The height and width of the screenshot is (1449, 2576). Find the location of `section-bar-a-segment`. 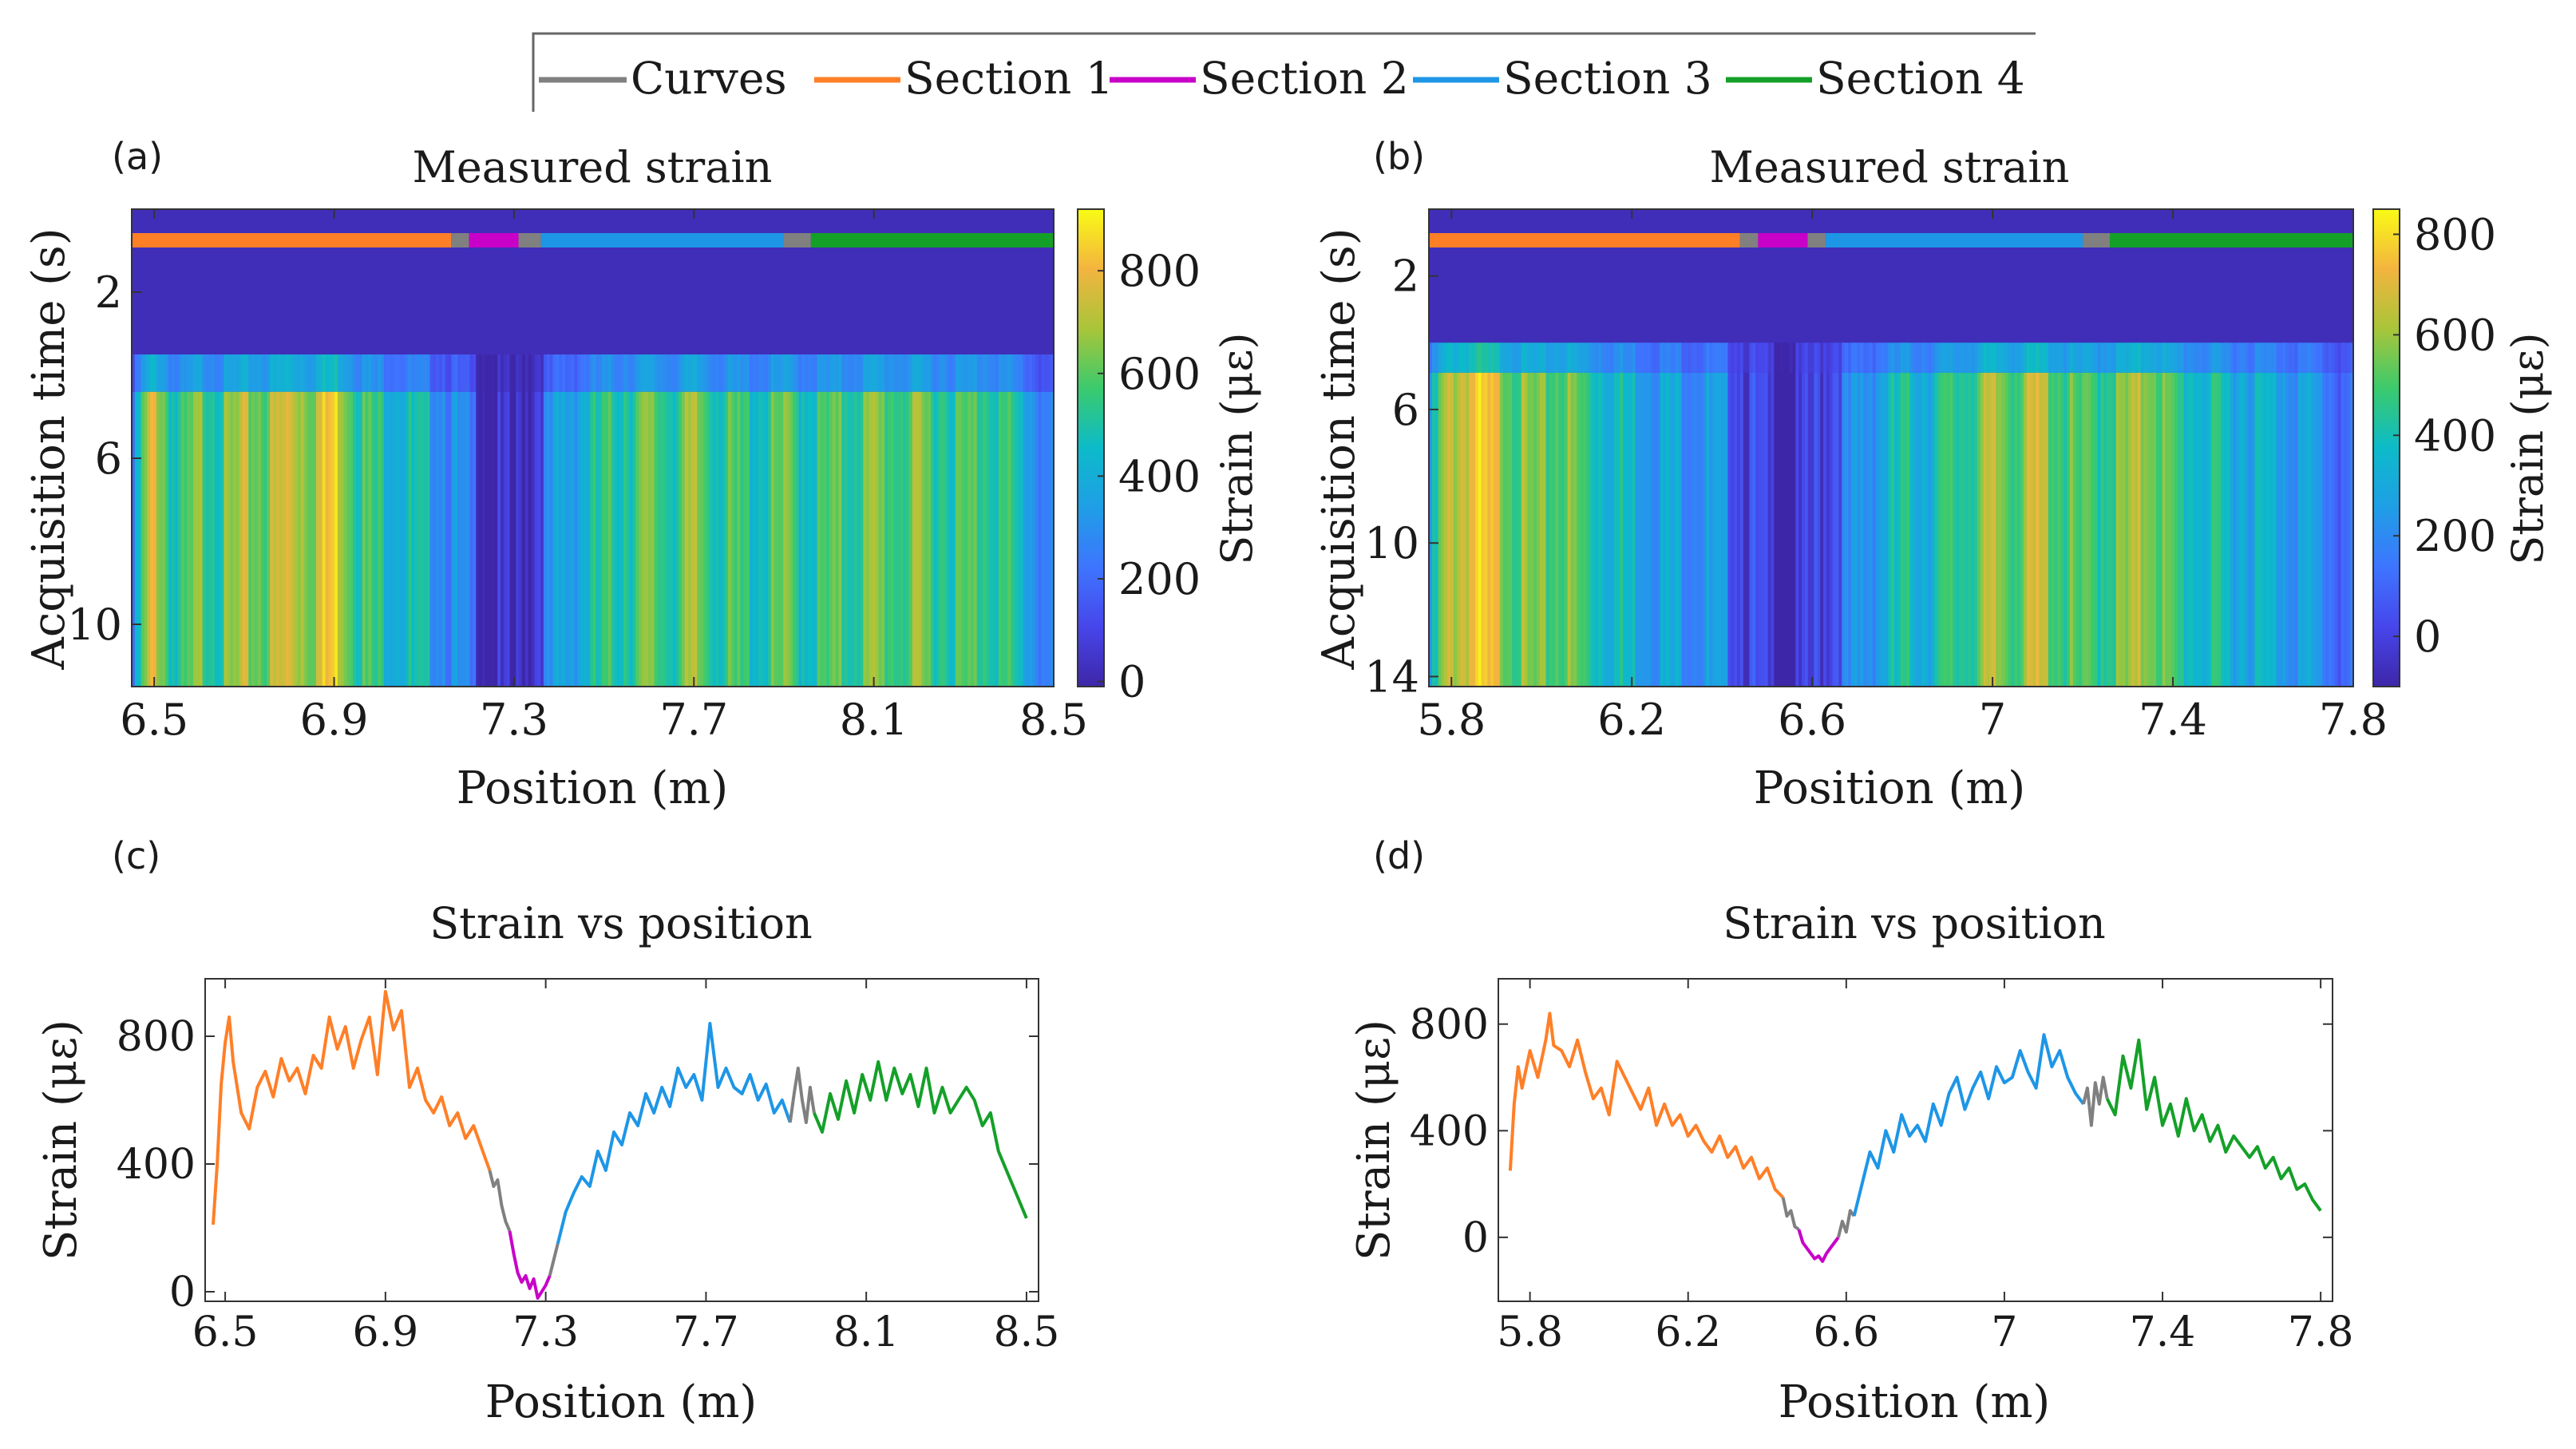

section-bar-a-segment is located at coordinates (494, 240).